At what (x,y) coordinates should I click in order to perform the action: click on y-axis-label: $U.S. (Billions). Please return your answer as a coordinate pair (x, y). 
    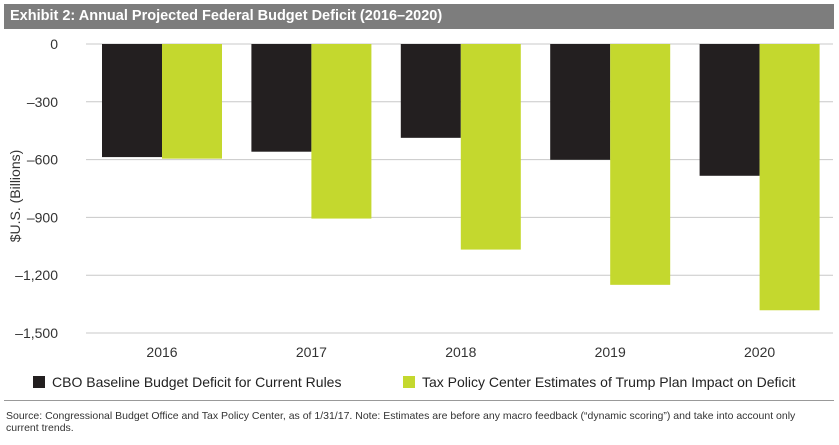
    Looking at the image, I should click on (15, 196).